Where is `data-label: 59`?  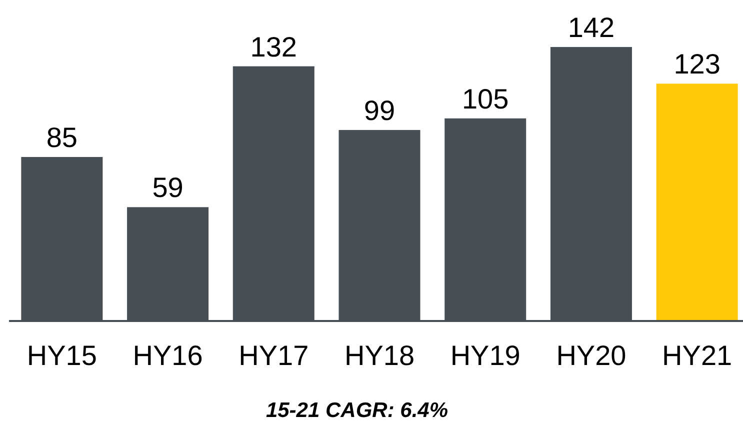
data-label: 59 is located at coordinates (168, 188).